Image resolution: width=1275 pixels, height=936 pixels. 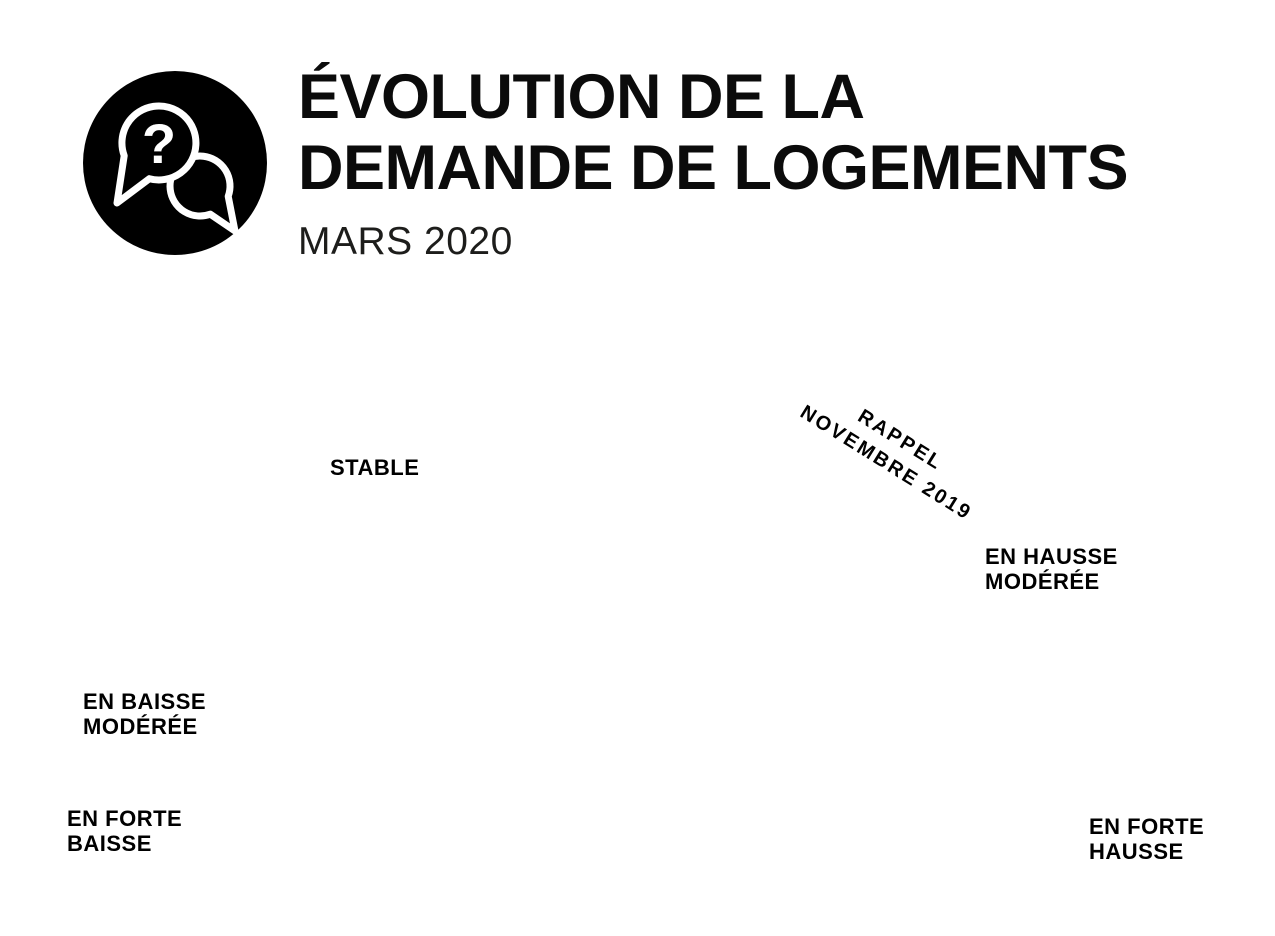 I want to click on label-en-forte-baisse: EN FORTE BAISSE, so click(x=125, y=831).